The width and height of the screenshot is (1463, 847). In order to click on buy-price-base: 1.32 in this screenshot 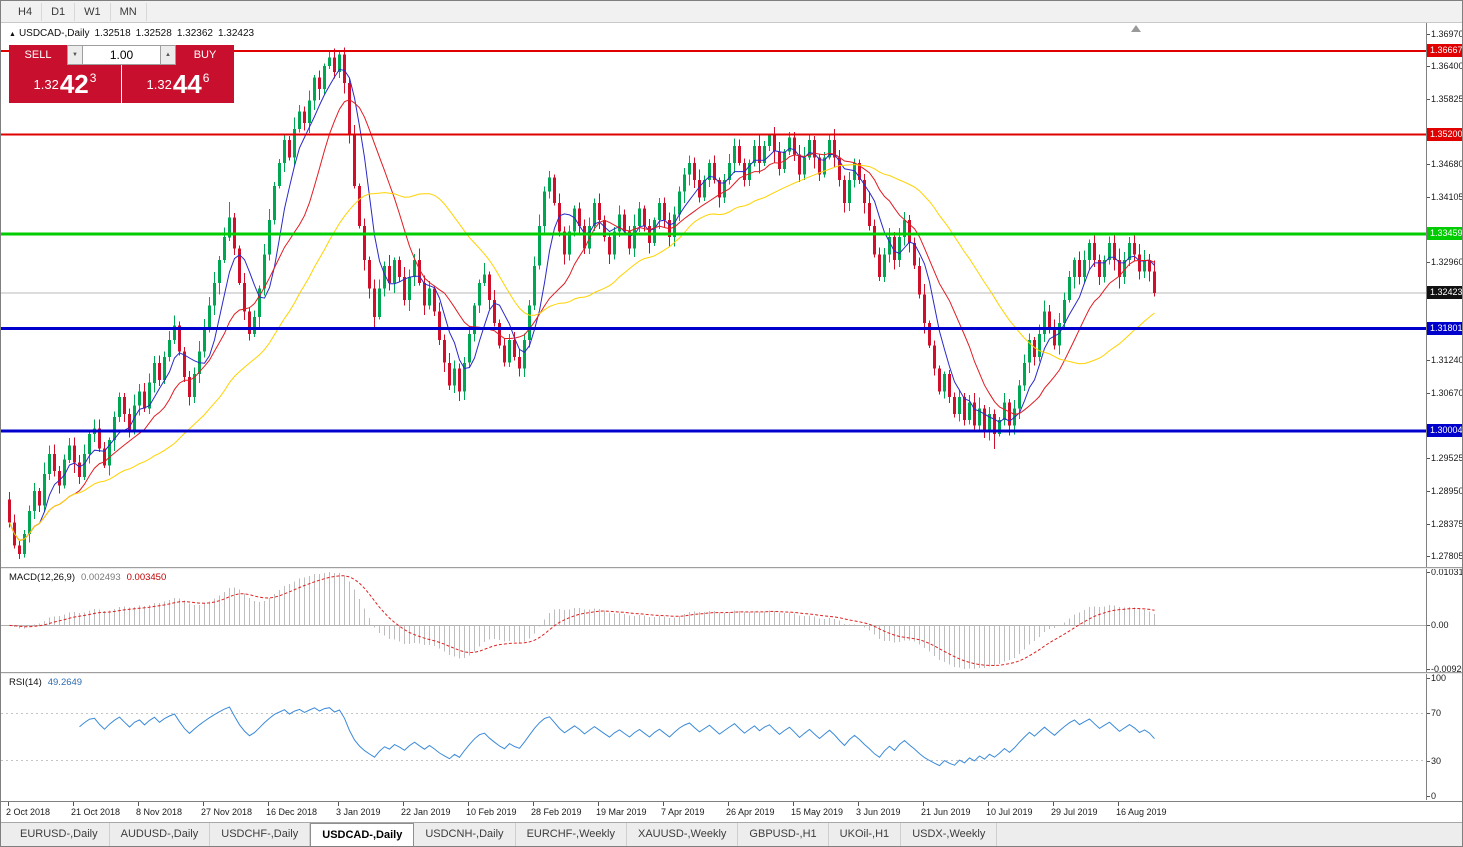, I will do `click(159, 84)`.